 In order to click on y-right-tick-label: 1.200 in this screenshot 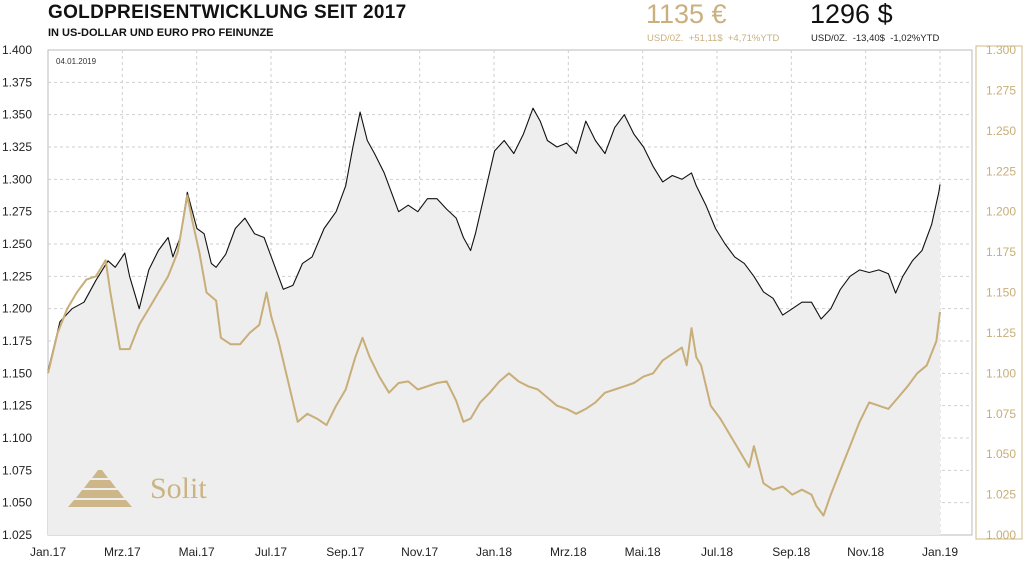, I will do `click(1001, 212)`.